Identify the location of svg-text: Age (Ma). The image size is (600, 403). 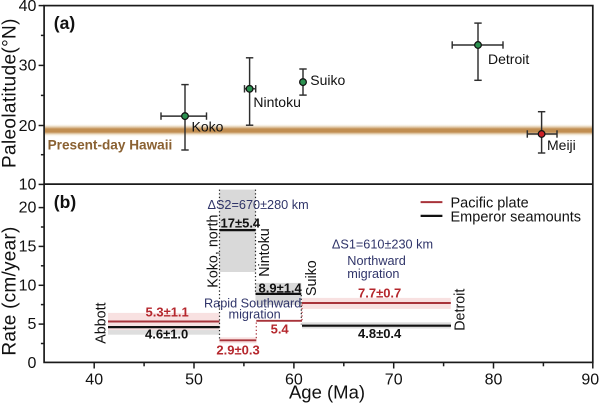
(327, 392).